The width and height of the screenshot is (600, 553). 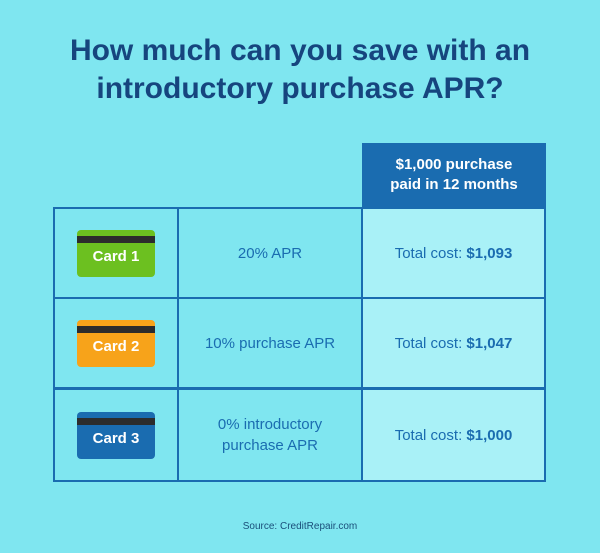 I want to click on apr-text-line-2: purchase APR, so click(x=270, y=445).